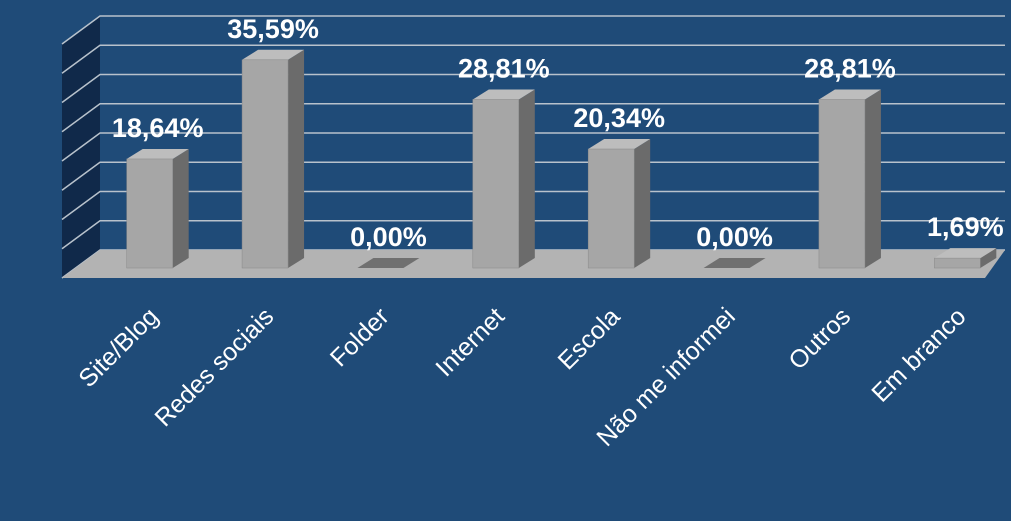  What do you see at coordinates (158, 128) in the screenshot?
I see `data-label: 18,64%` at bounding box center [158, 128].